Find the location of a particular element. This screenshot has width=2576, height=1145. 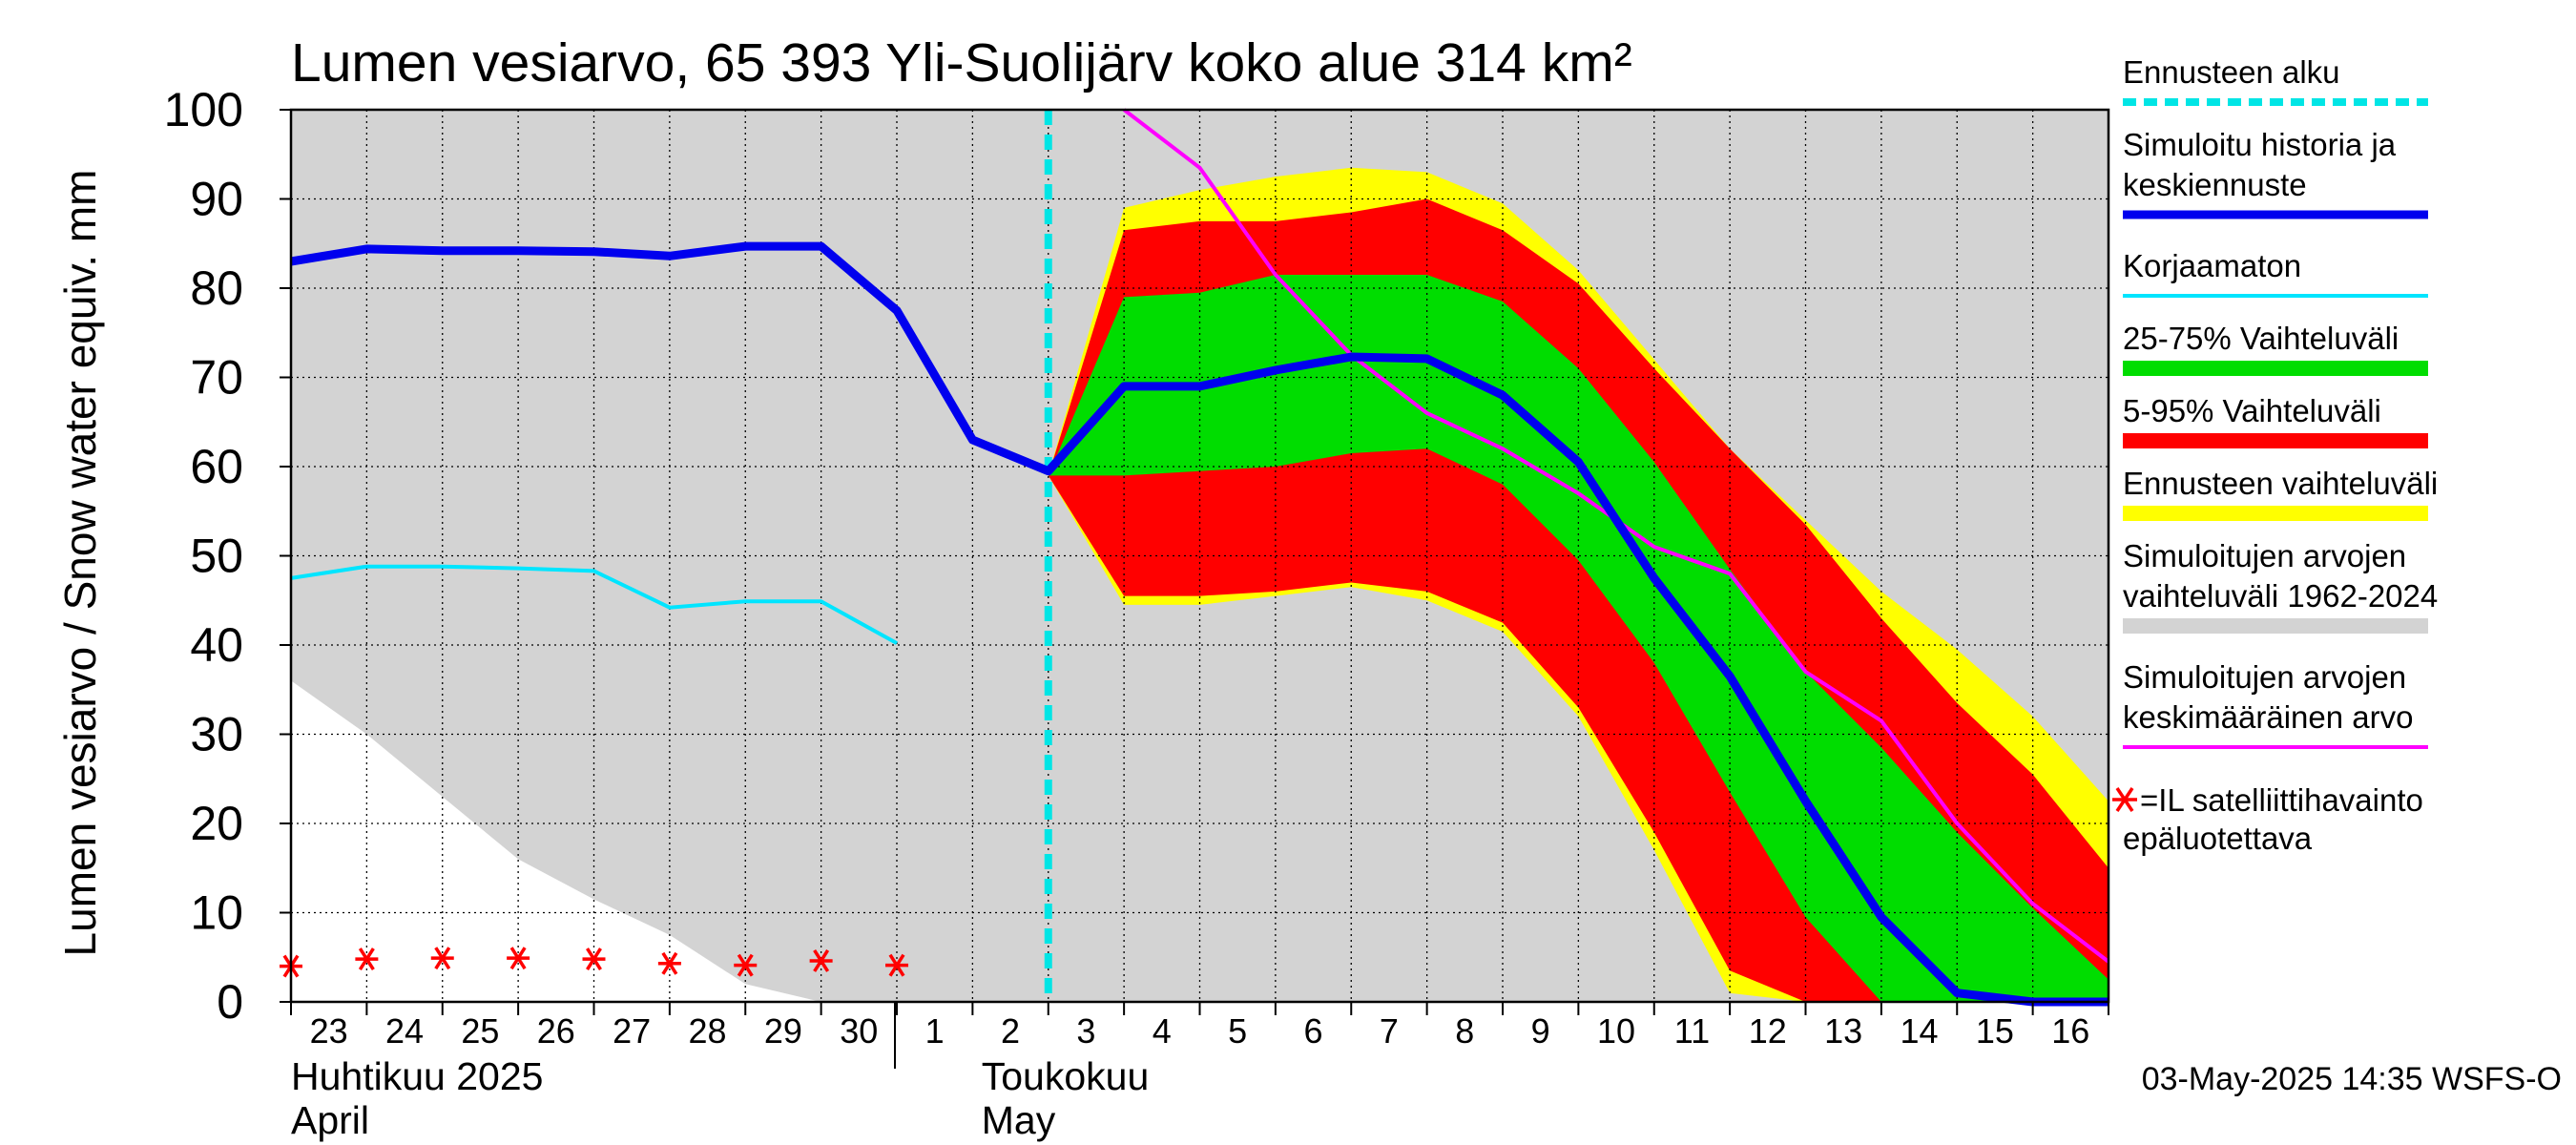

timestamp-footer: 03-May-2025 14:35 WSFS-O is located at coordinates (2352, 1079).